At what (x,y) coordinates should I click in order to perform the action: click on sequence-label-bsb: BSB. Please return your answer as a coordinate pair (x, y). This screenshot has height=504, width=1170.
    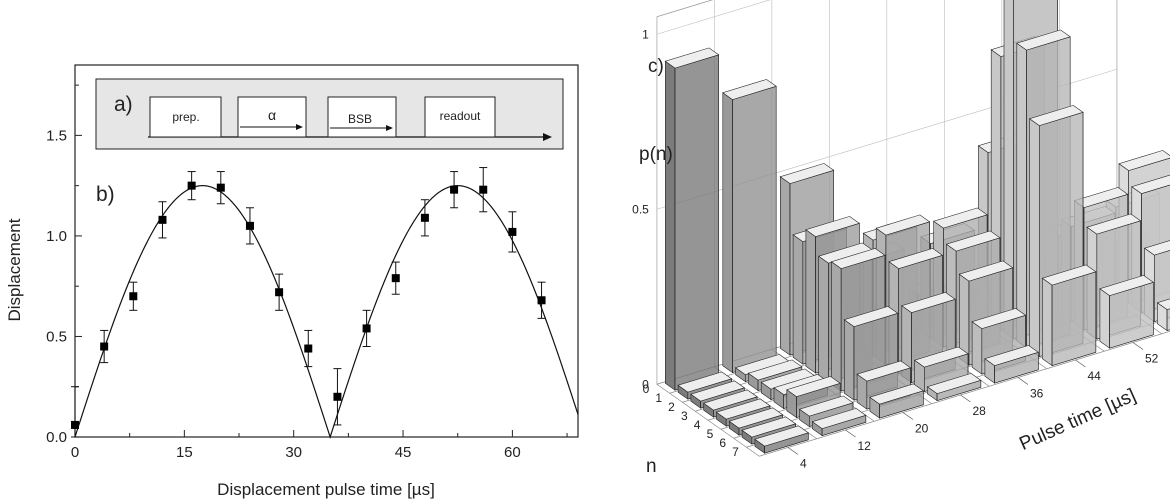
    Looking at the image, I should click on (360, 119).